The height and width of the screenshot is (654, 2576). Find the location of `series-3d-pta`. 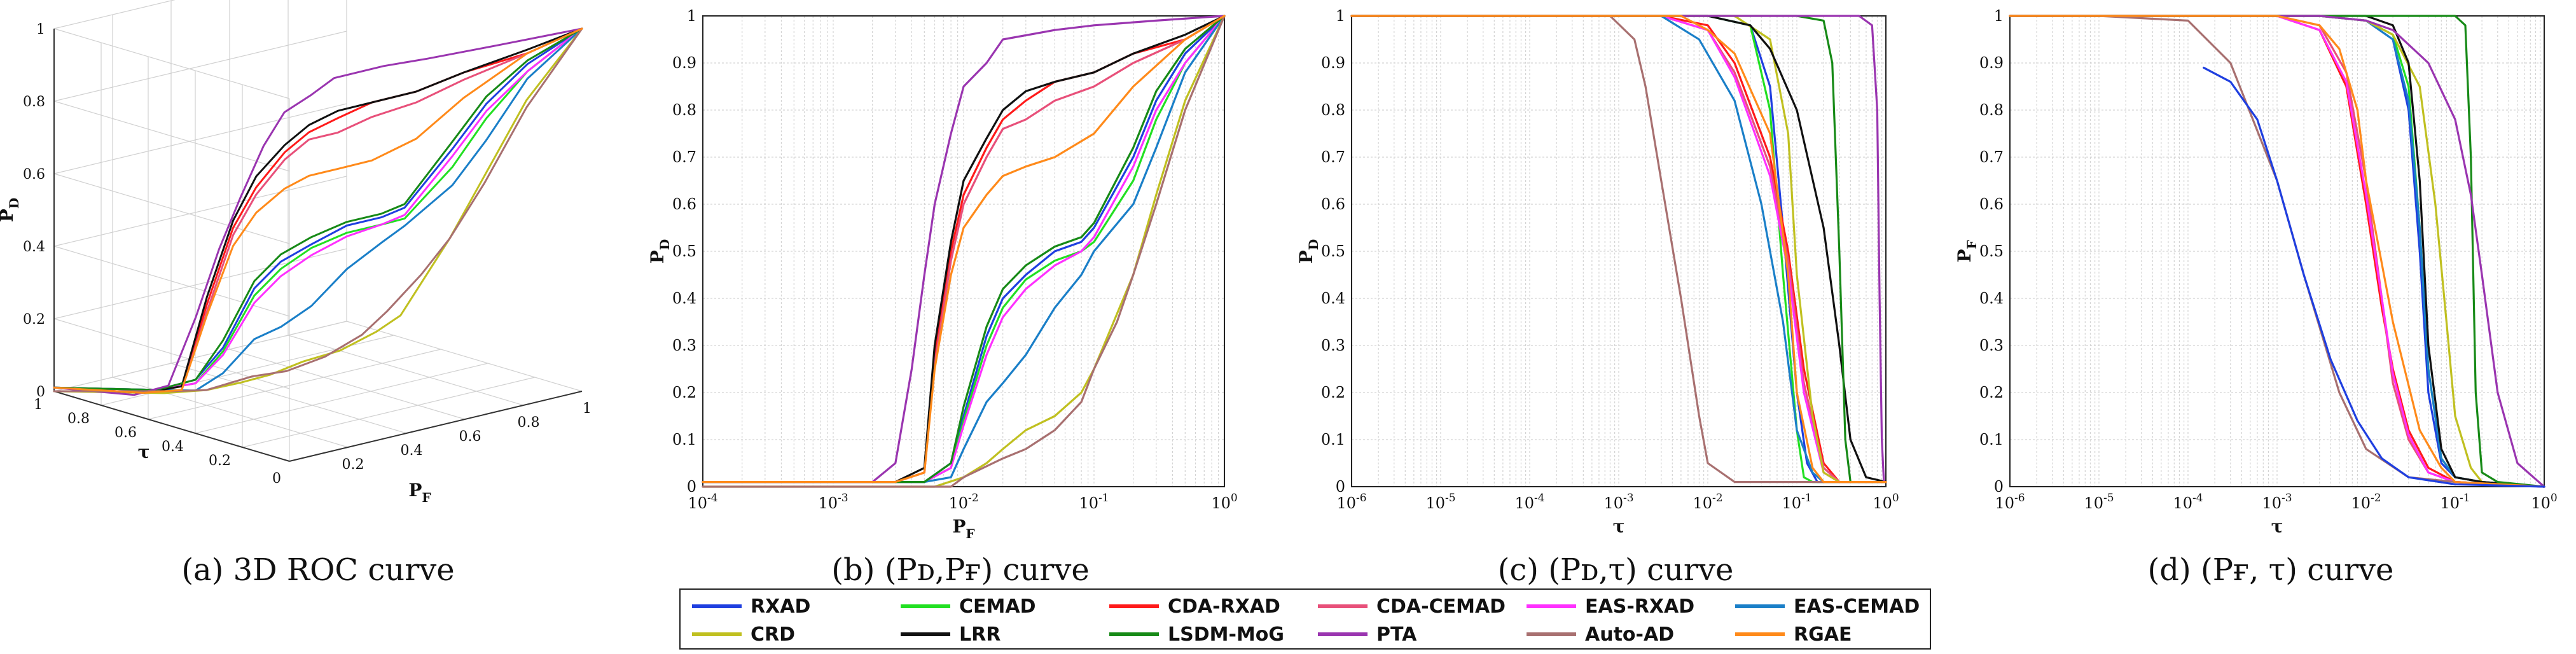

series-3d-pta is located at coordinates (318, 211).